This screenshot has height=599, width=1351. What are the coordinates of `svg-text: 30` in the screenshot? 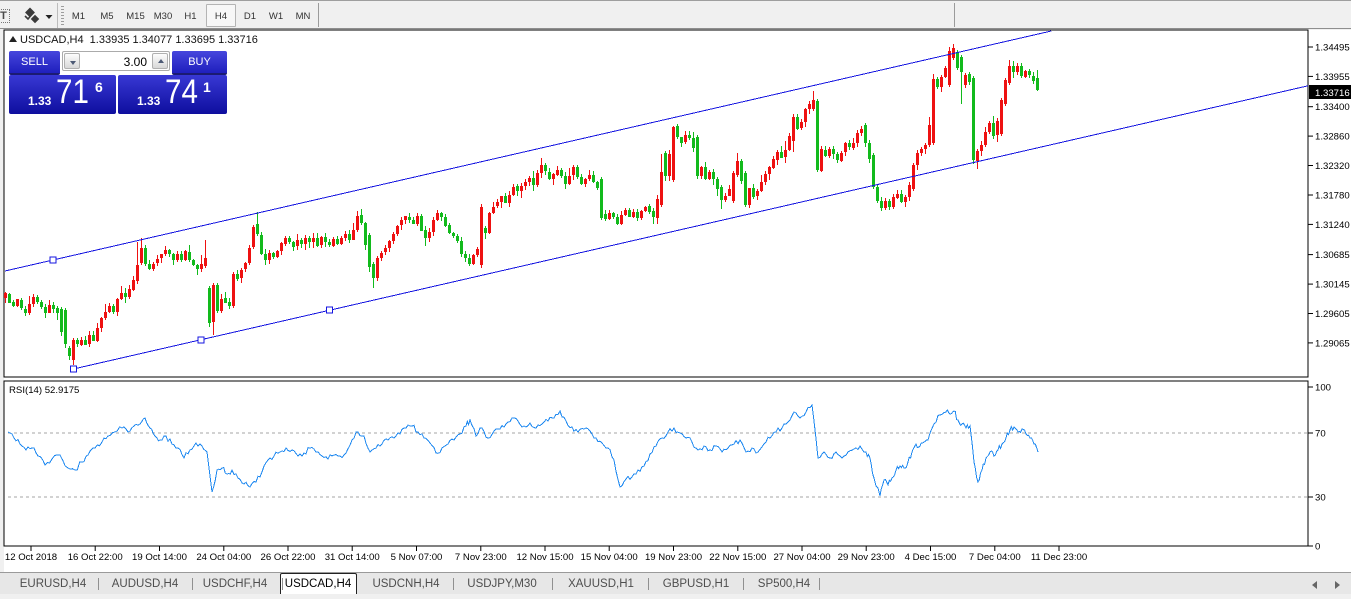 It's located at (1320, 498).